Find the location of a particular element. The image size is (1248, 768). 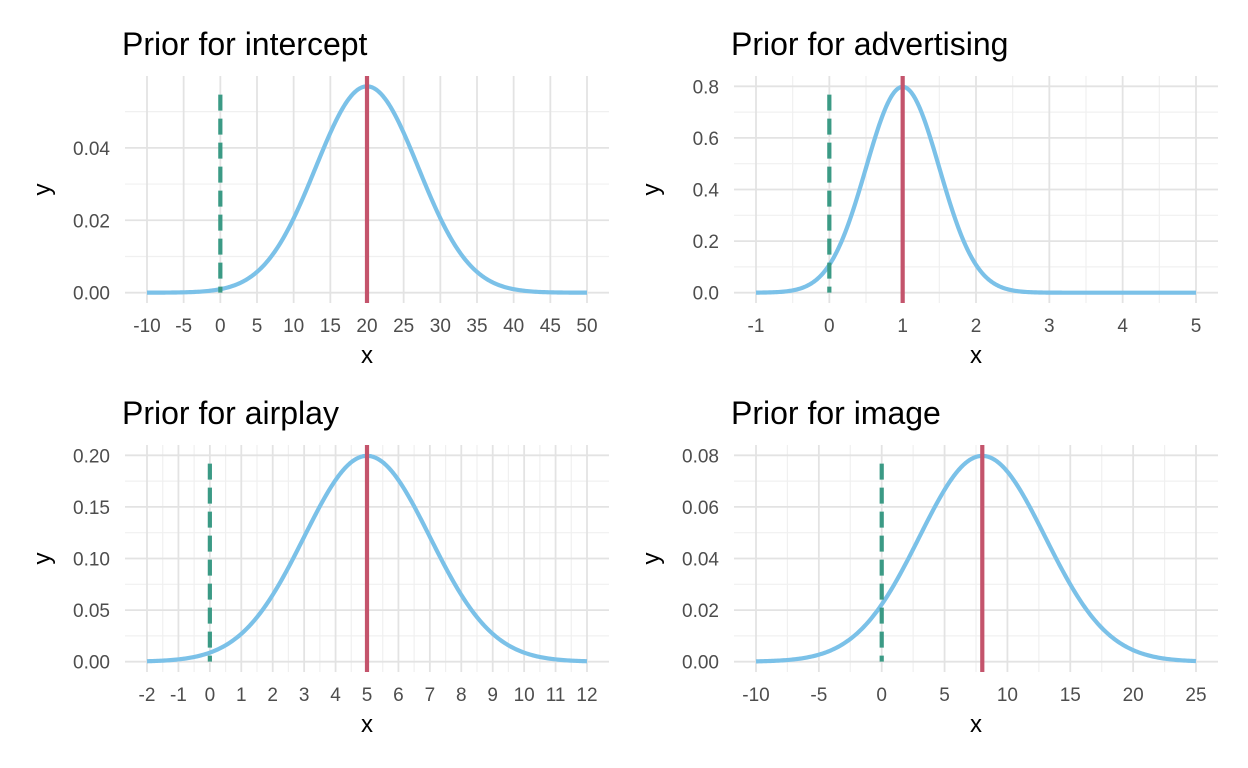

chart-title: Prior for advertising is located at coordinates (869, 44).